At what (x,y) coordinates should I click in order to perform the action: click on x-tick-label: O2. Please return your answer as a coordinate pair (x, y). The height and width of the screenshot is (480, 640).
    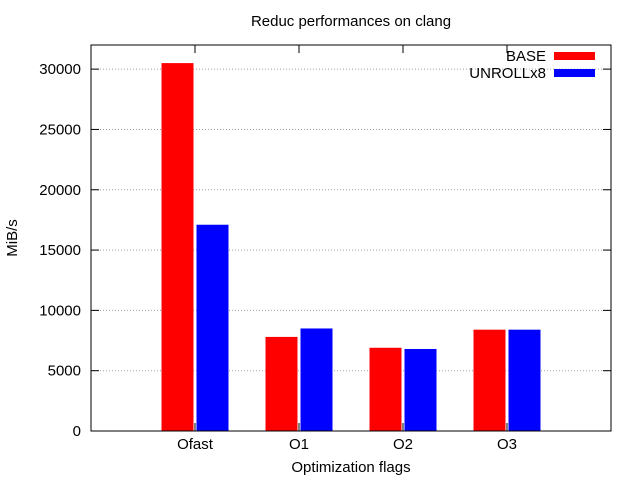
    Looking at the image, I should click on (403, 444).